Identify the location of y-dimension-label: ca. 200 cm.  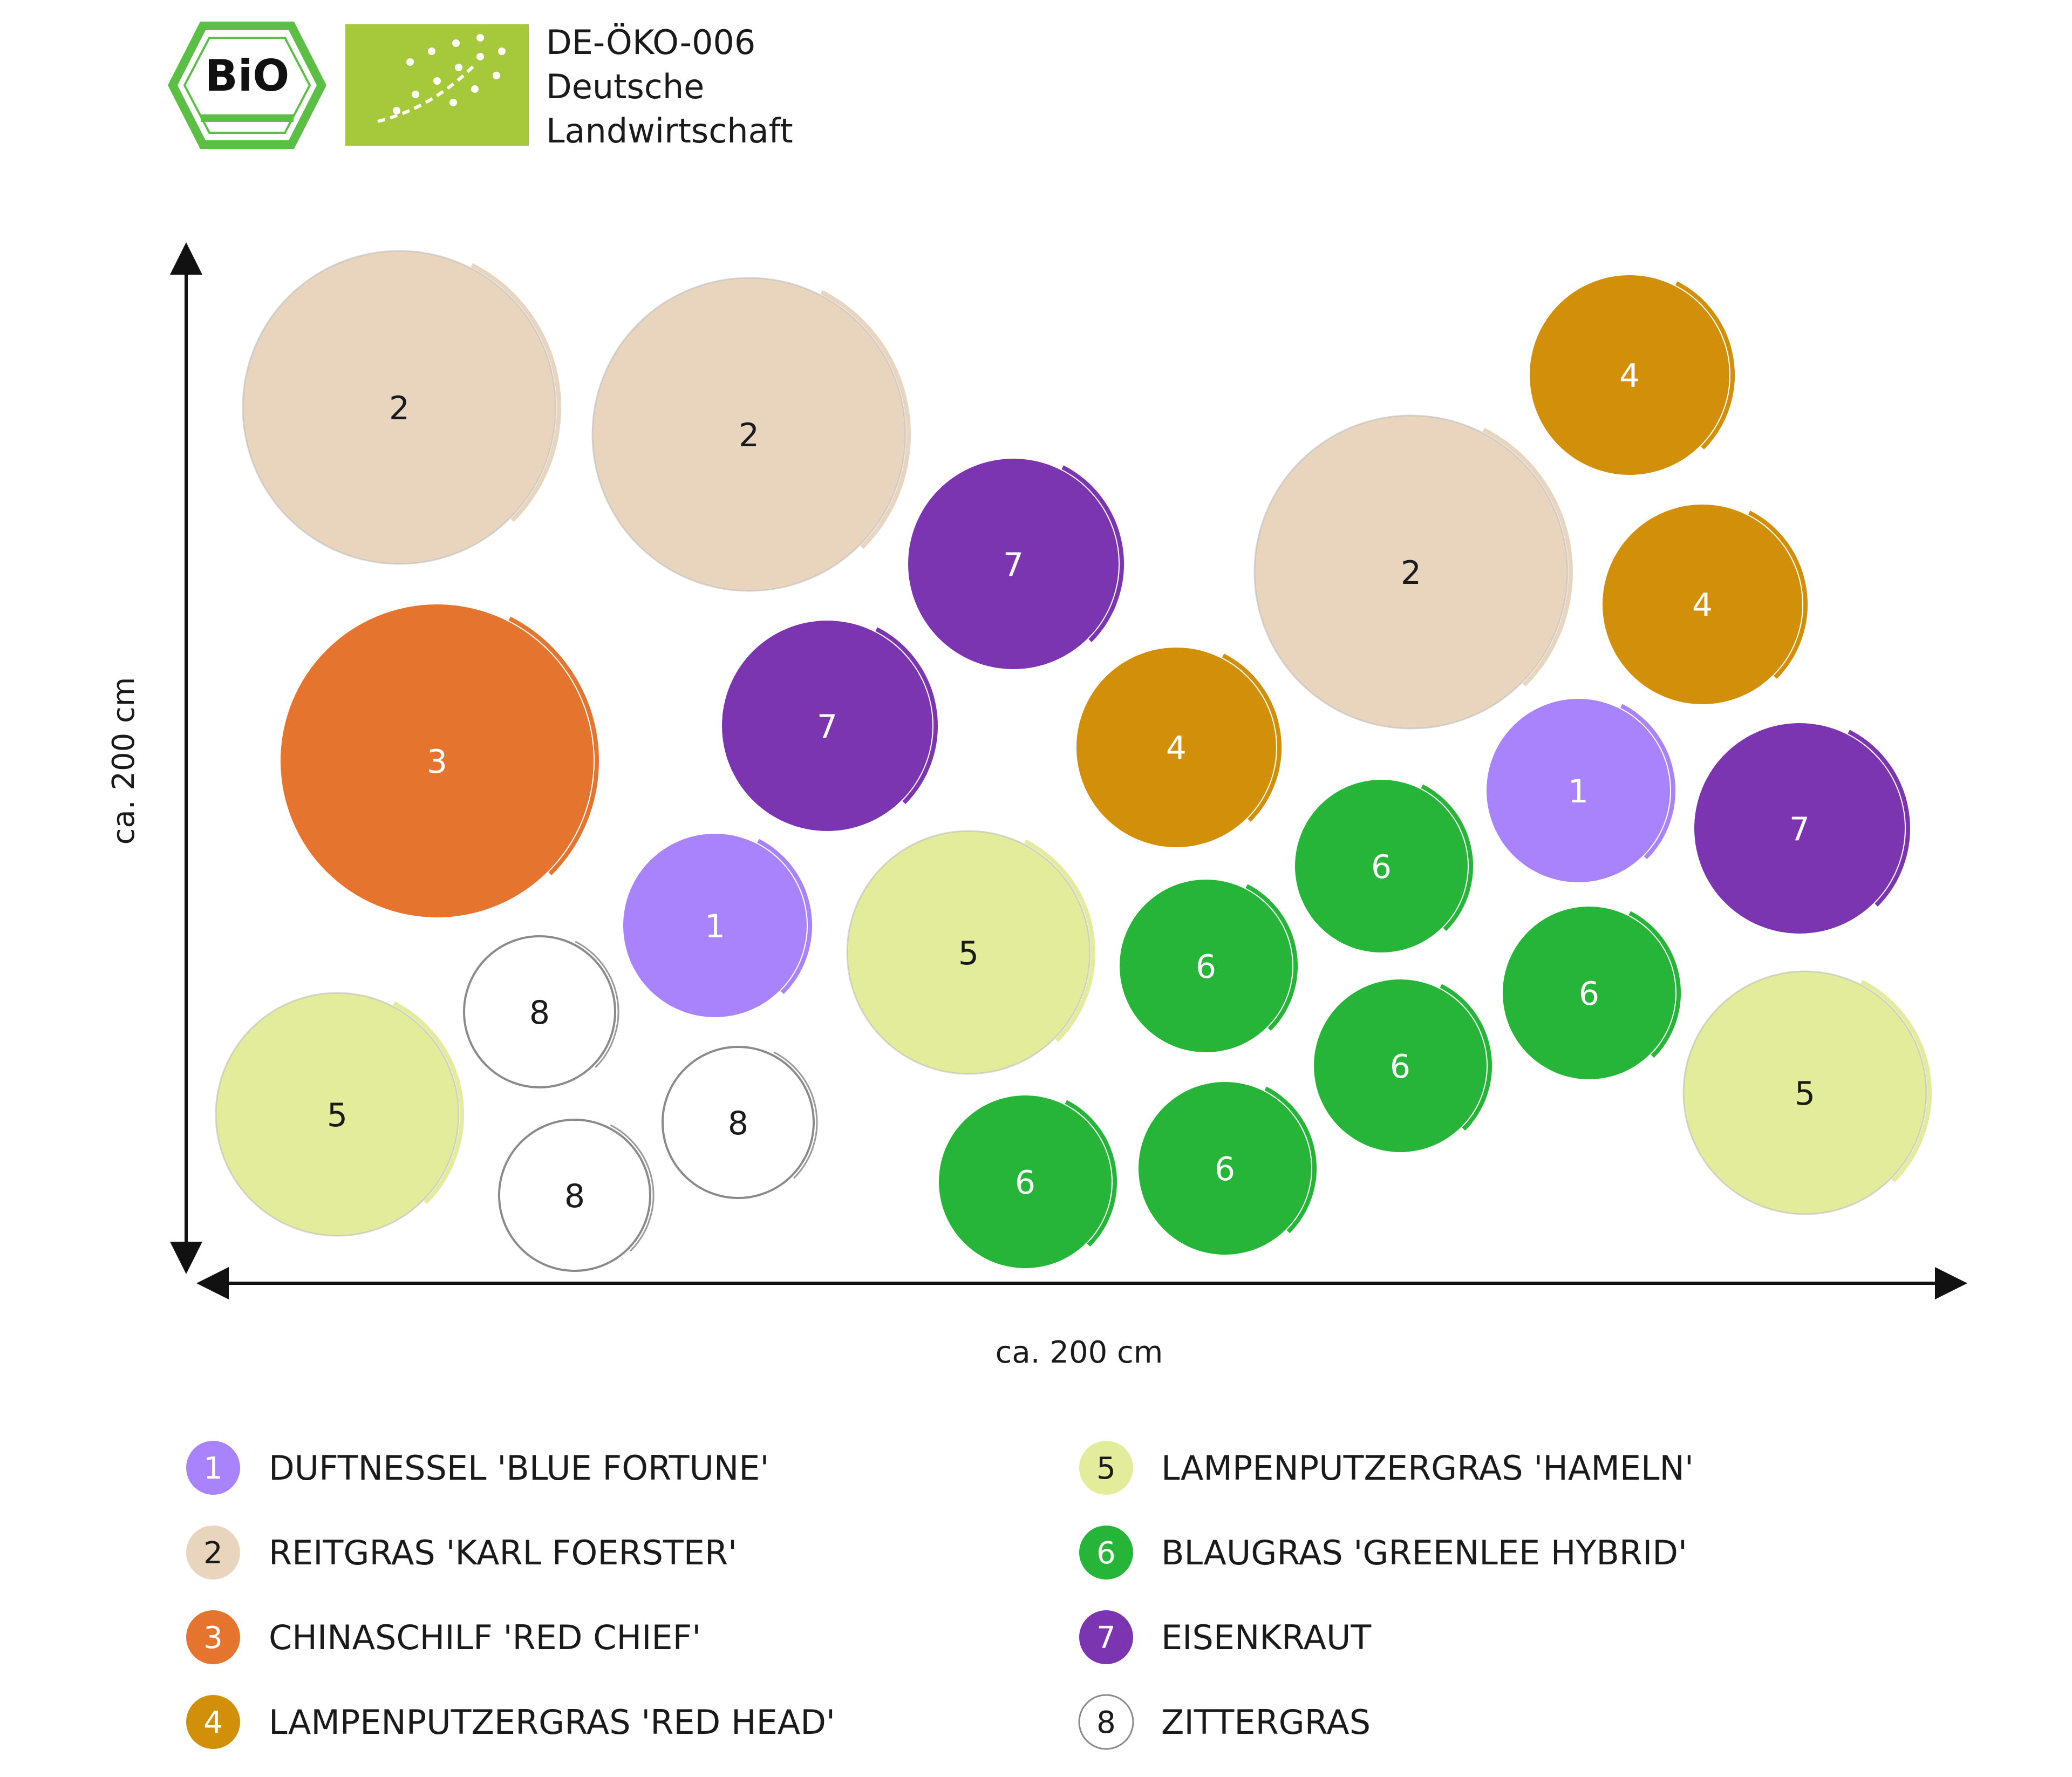
(123, 761).